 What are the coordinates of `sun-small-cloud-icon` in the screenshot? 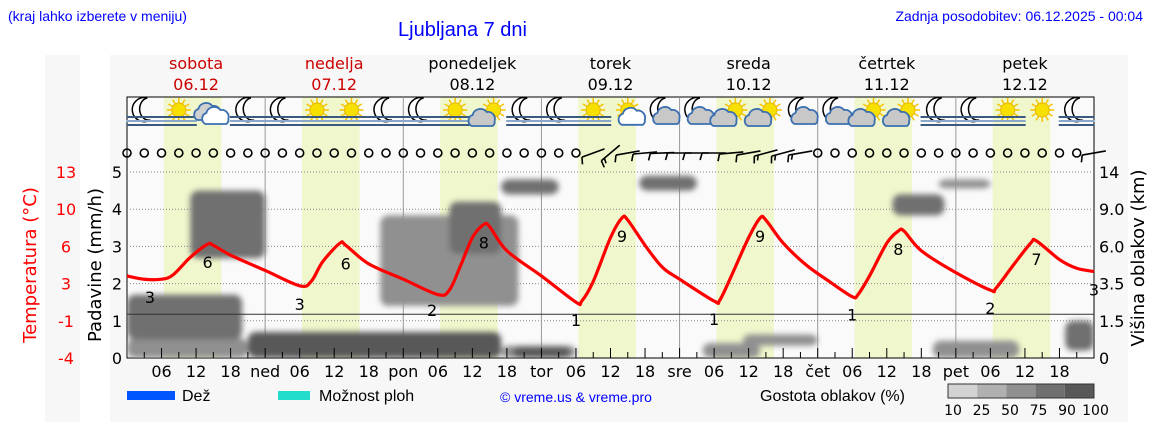 It's located at (630, 112).